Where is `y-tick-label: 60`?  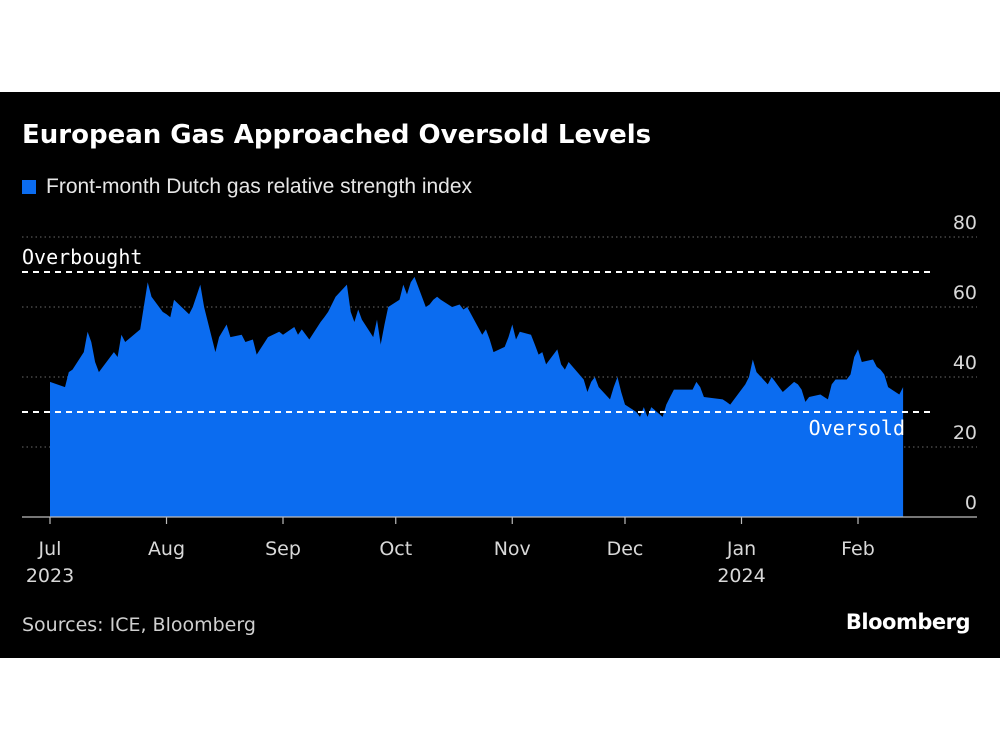
y-tick-label: 60 is located at coordinates (965, 293).